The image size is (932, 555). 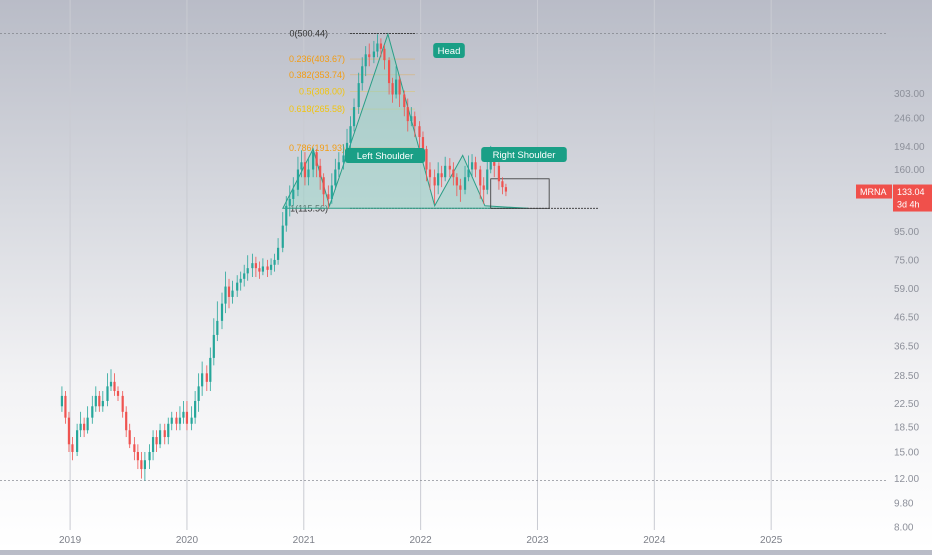 I want to click on left-shoulder-label: Left Shoulder, so click(x=385, y=156).